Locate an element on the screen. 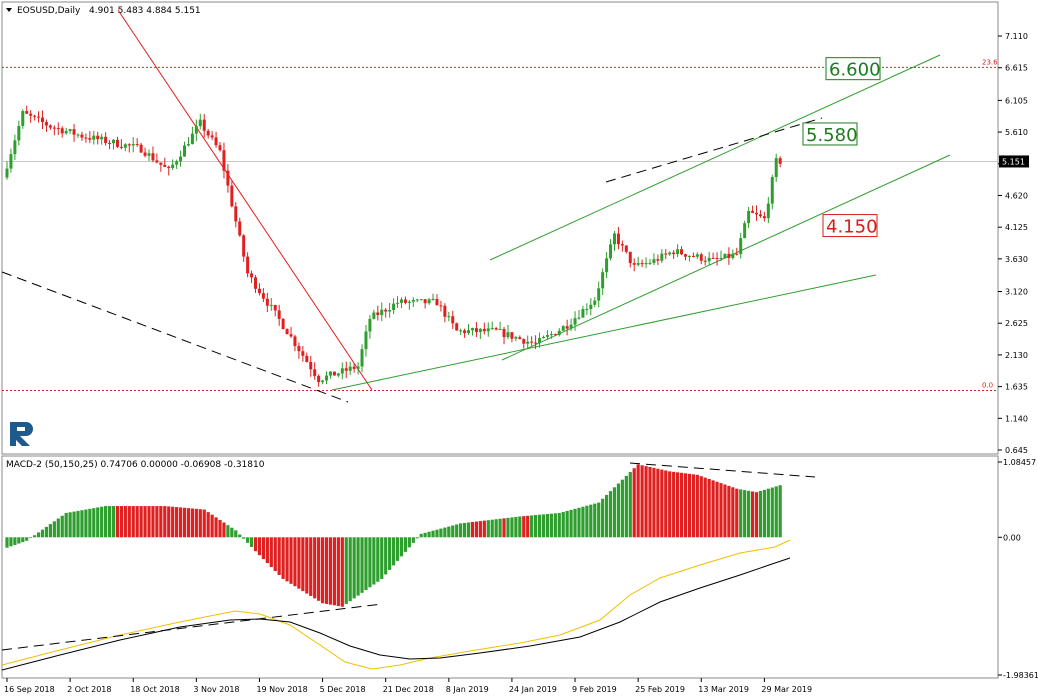 This screenshot has height=700, width=1038. price-tick-label: 3.120 is located at coordinates (1016, 292).